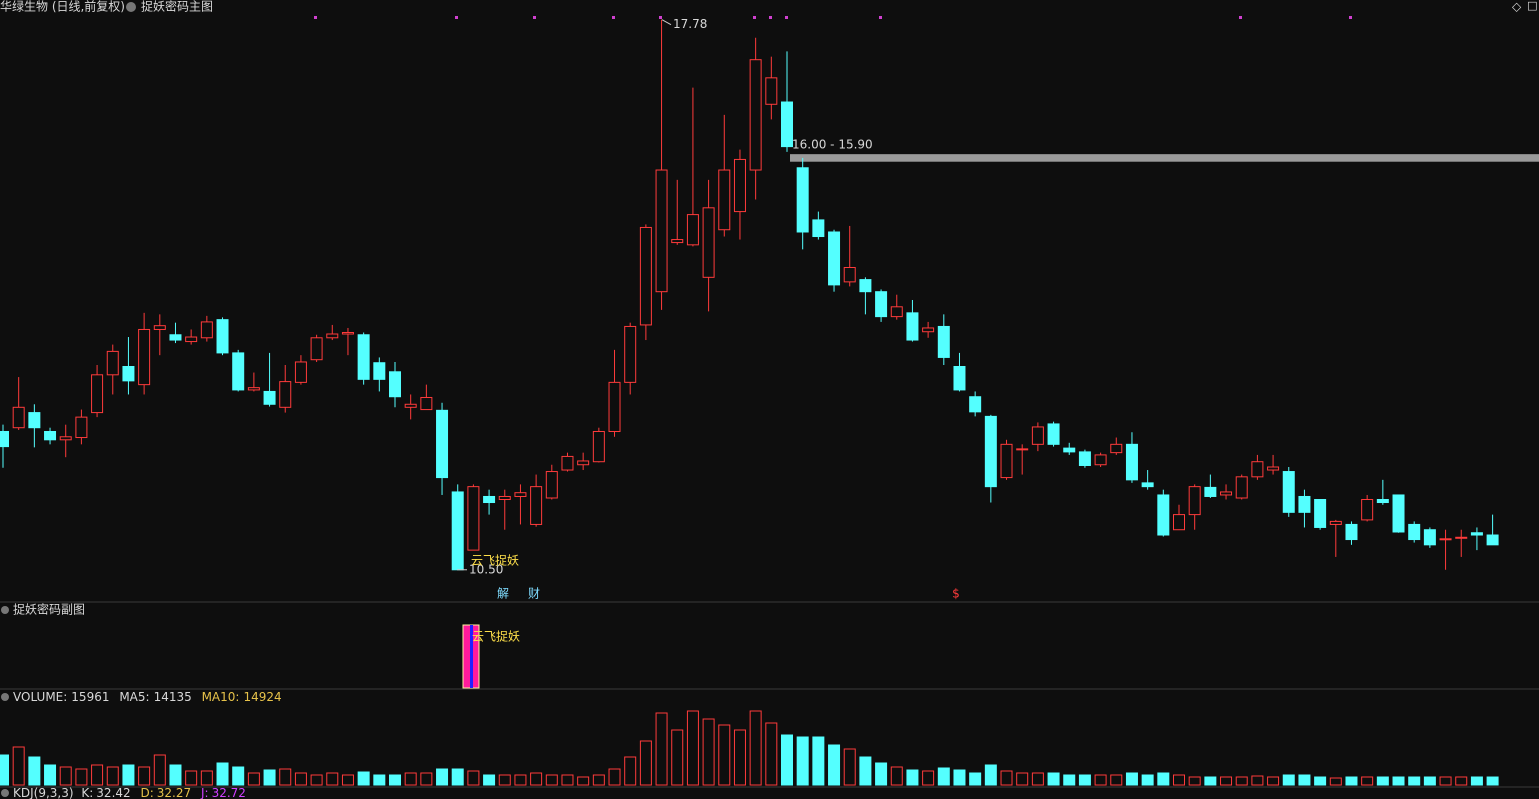 This screenshot has width=1539, height=799. Describe the element at coordinates (49, 609) in the screenshot. I see `sub-title: 捉妖密码副图` at that location.